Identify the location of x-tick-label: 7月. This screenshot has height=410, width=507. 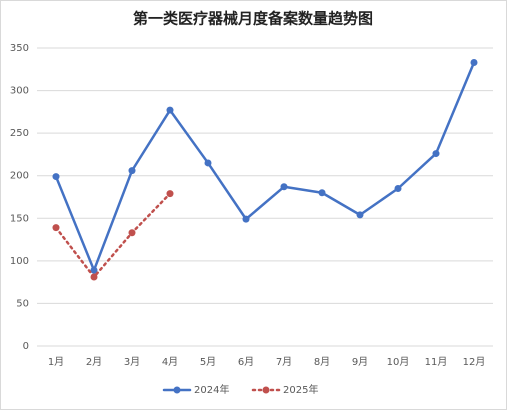
(284, 362).